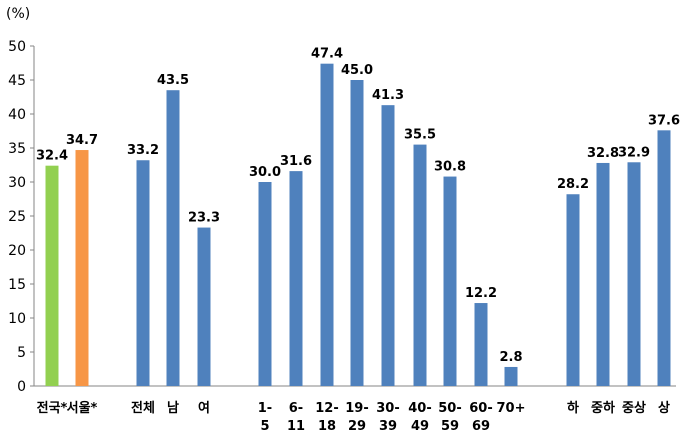  What do you see at coordinates (17, 81) in the screenshot?
I see `y-tick-label: 45` at bounding box center [17, 81].